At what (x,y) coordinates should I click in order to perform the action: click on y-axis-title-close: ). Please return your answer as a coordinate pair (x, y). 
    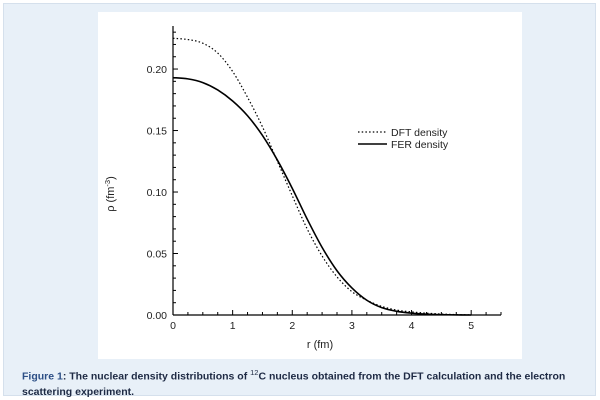
    Looking at the image, I should click on (111, 178).